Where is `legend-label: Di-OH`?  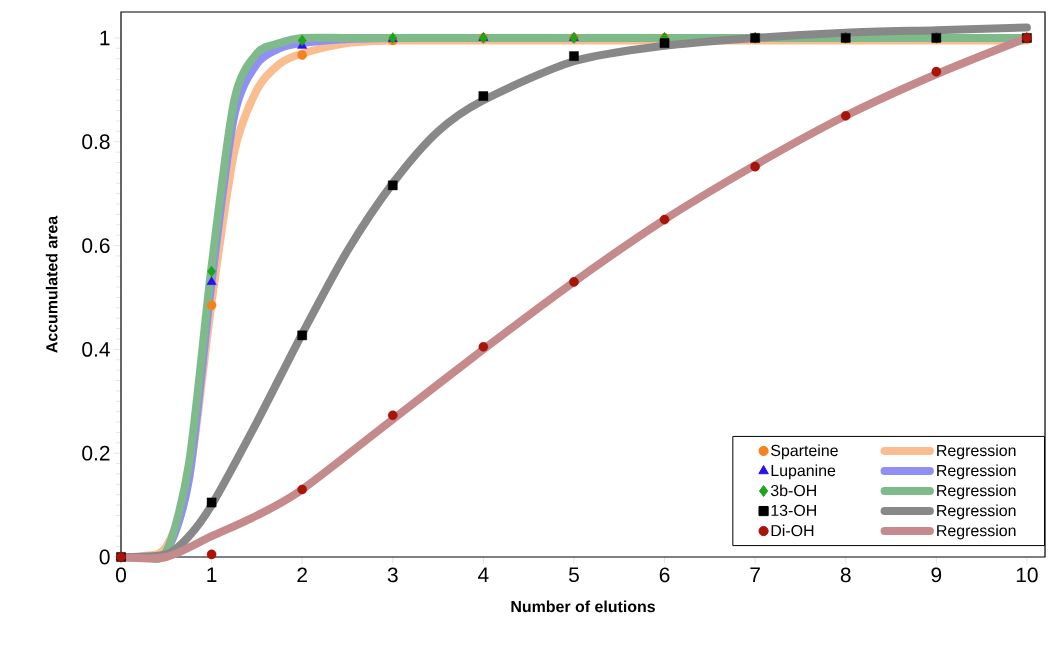 legend-label: Di-OH is located at coordinates (792, 530).